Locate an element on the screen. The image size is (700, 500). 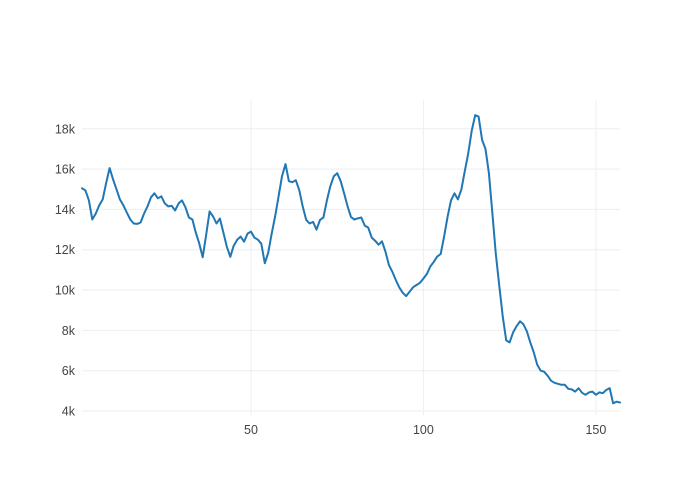
y-axis-tick-labels: 4k 6k 8k 10k 12k 14k 16k 18k is located at coordinates (65, 270).